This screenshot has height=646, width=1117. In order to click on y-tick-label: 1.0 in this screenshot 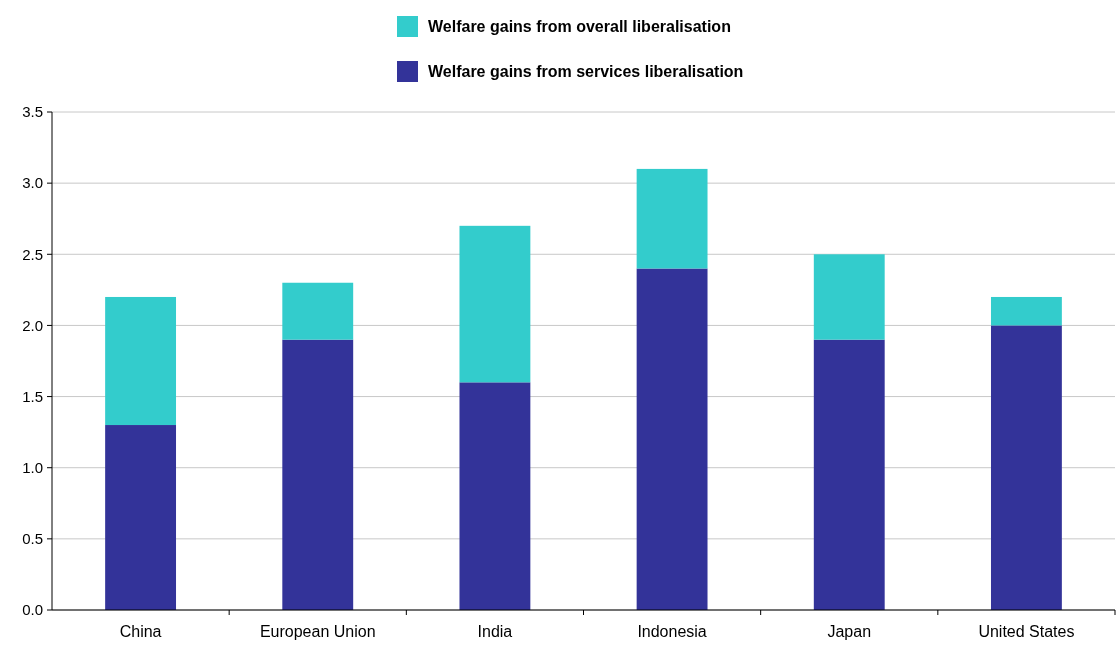, I will do `click(32, 467)`.